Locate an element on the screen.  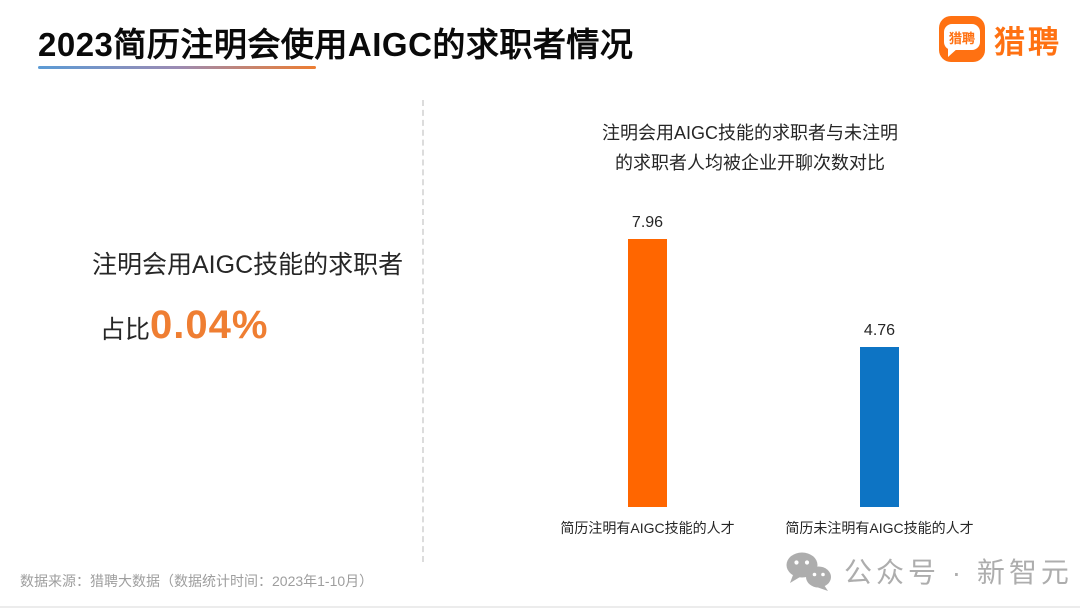
bar-group-2: 4.76 简历未注明有AIGC技能的人才 is located at coordinates (880, 372).